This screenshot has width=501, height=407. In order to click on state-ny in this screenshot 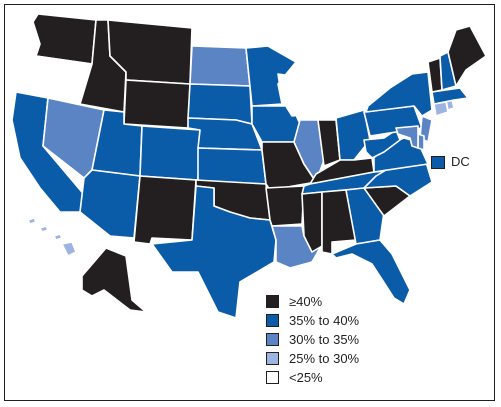, I will do `click(399, 94)`.